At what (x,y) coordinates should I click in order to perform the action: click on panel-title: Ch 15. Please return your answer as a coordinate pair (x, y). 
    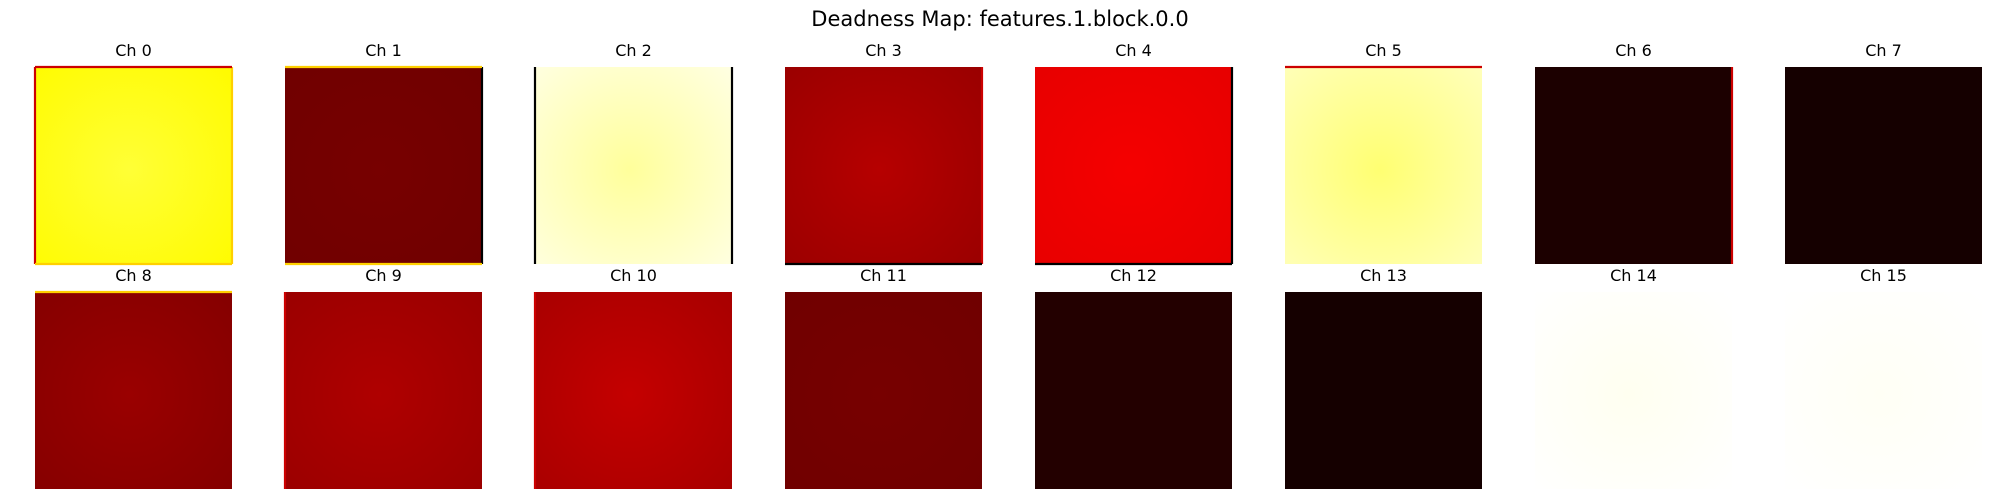
    Looking at the image, I should click on (1883, 275).